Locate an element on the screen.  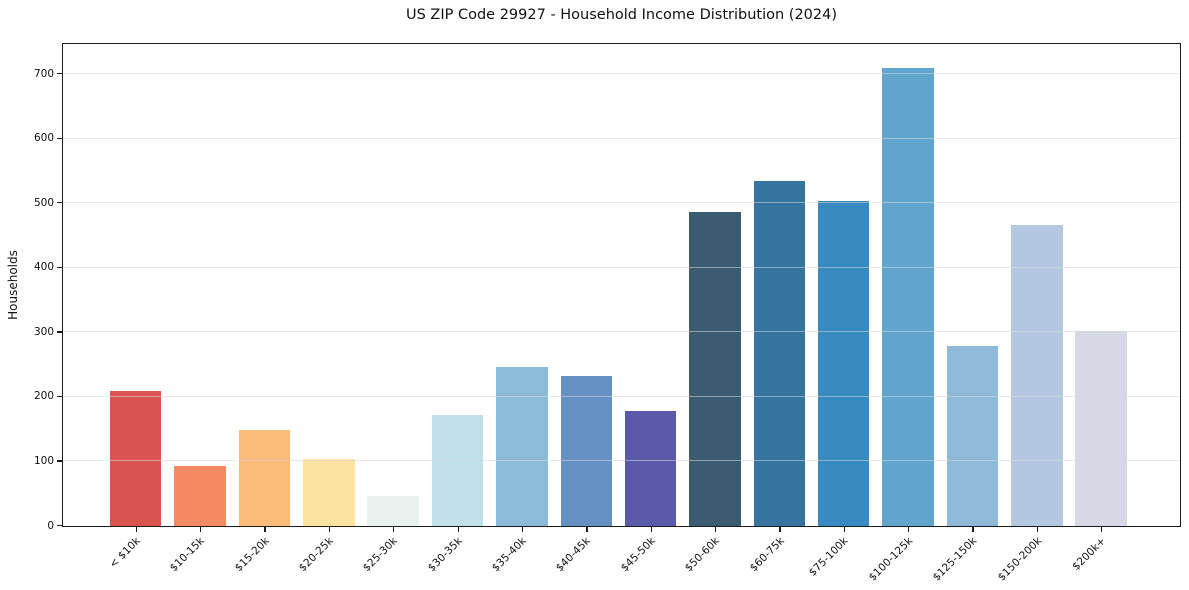
xtick-label-$200k+: $200k+ is located at coordinates (1089, 554).